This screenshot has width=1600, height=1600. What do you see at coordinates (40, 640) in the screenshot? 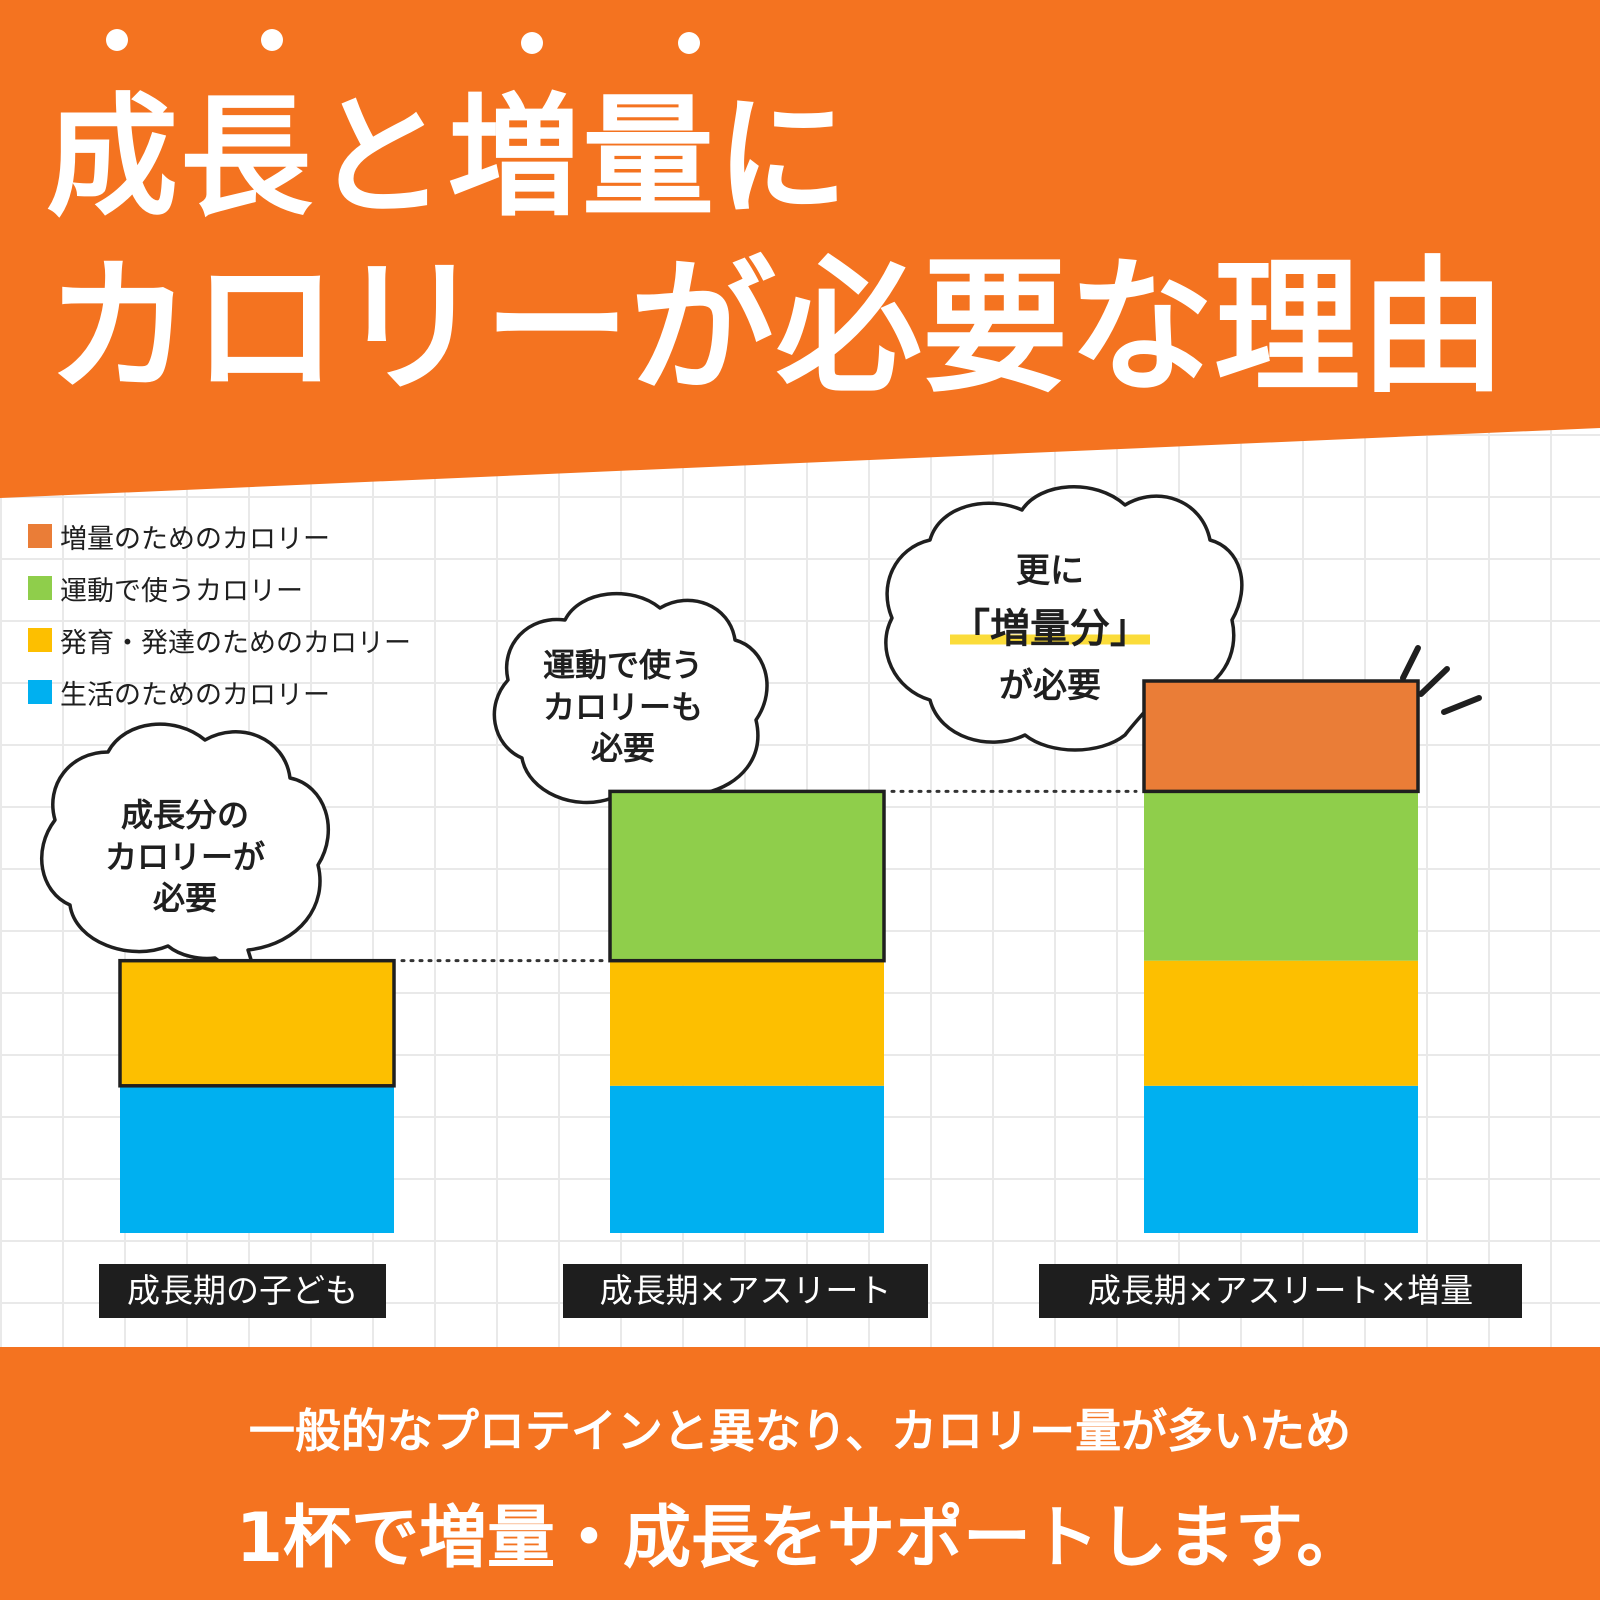
I see `legend-swatch-yellow` at bounding box center [40, 640].